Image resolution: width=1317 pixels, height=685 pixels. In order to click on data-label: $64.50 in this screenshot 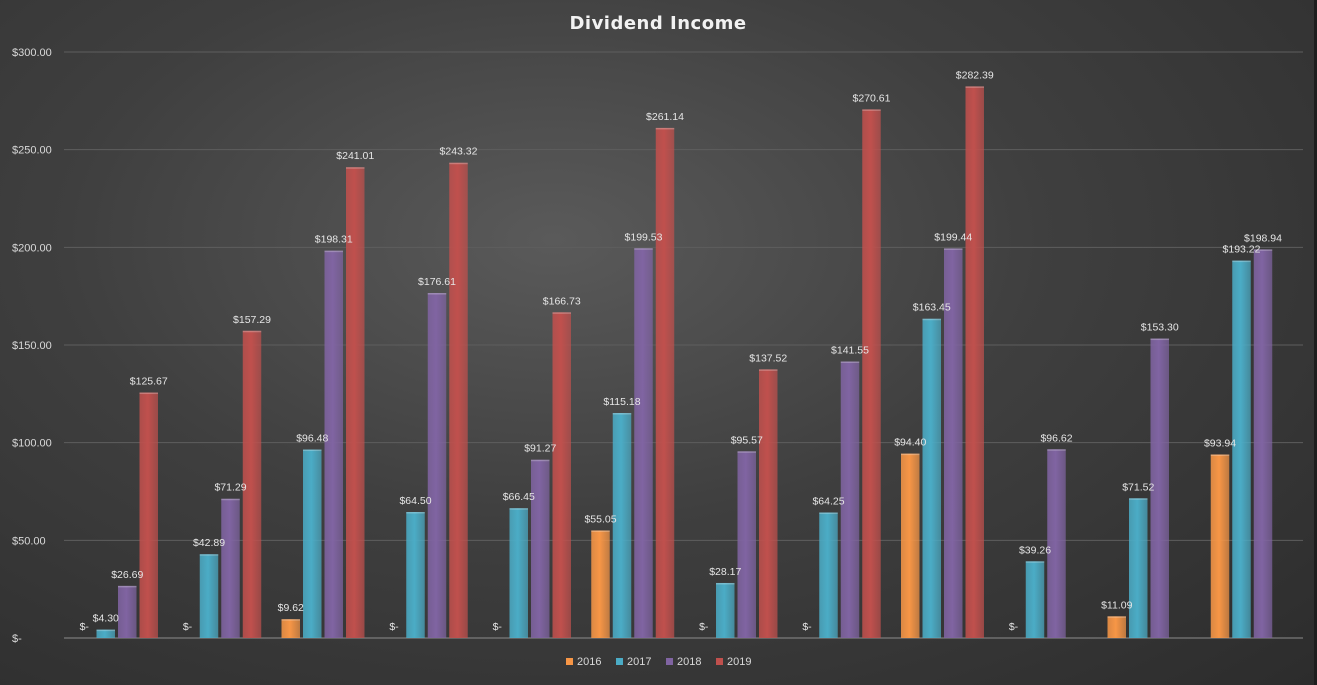, I will do `click(415, 501)`.